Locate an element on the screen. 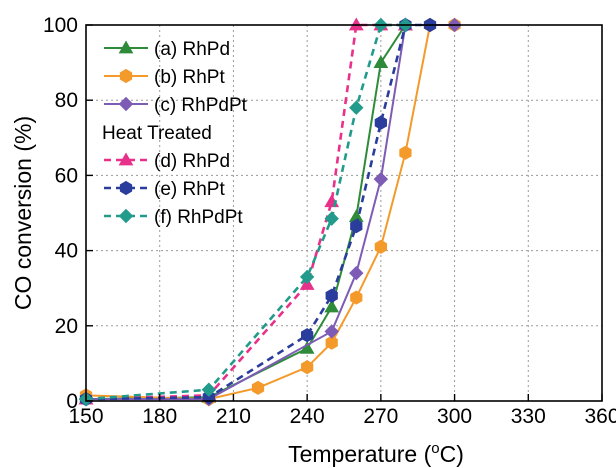  legend-item: (a) RhPd is located at coordinates (167, 49).